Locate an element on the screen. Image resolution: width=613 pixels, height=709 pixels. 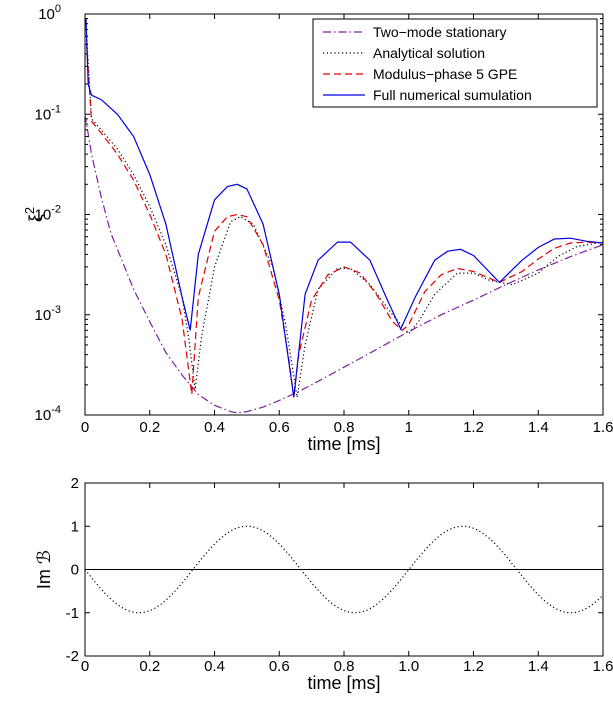
y-tick-label: 1 is located at coordinates (75, 526).